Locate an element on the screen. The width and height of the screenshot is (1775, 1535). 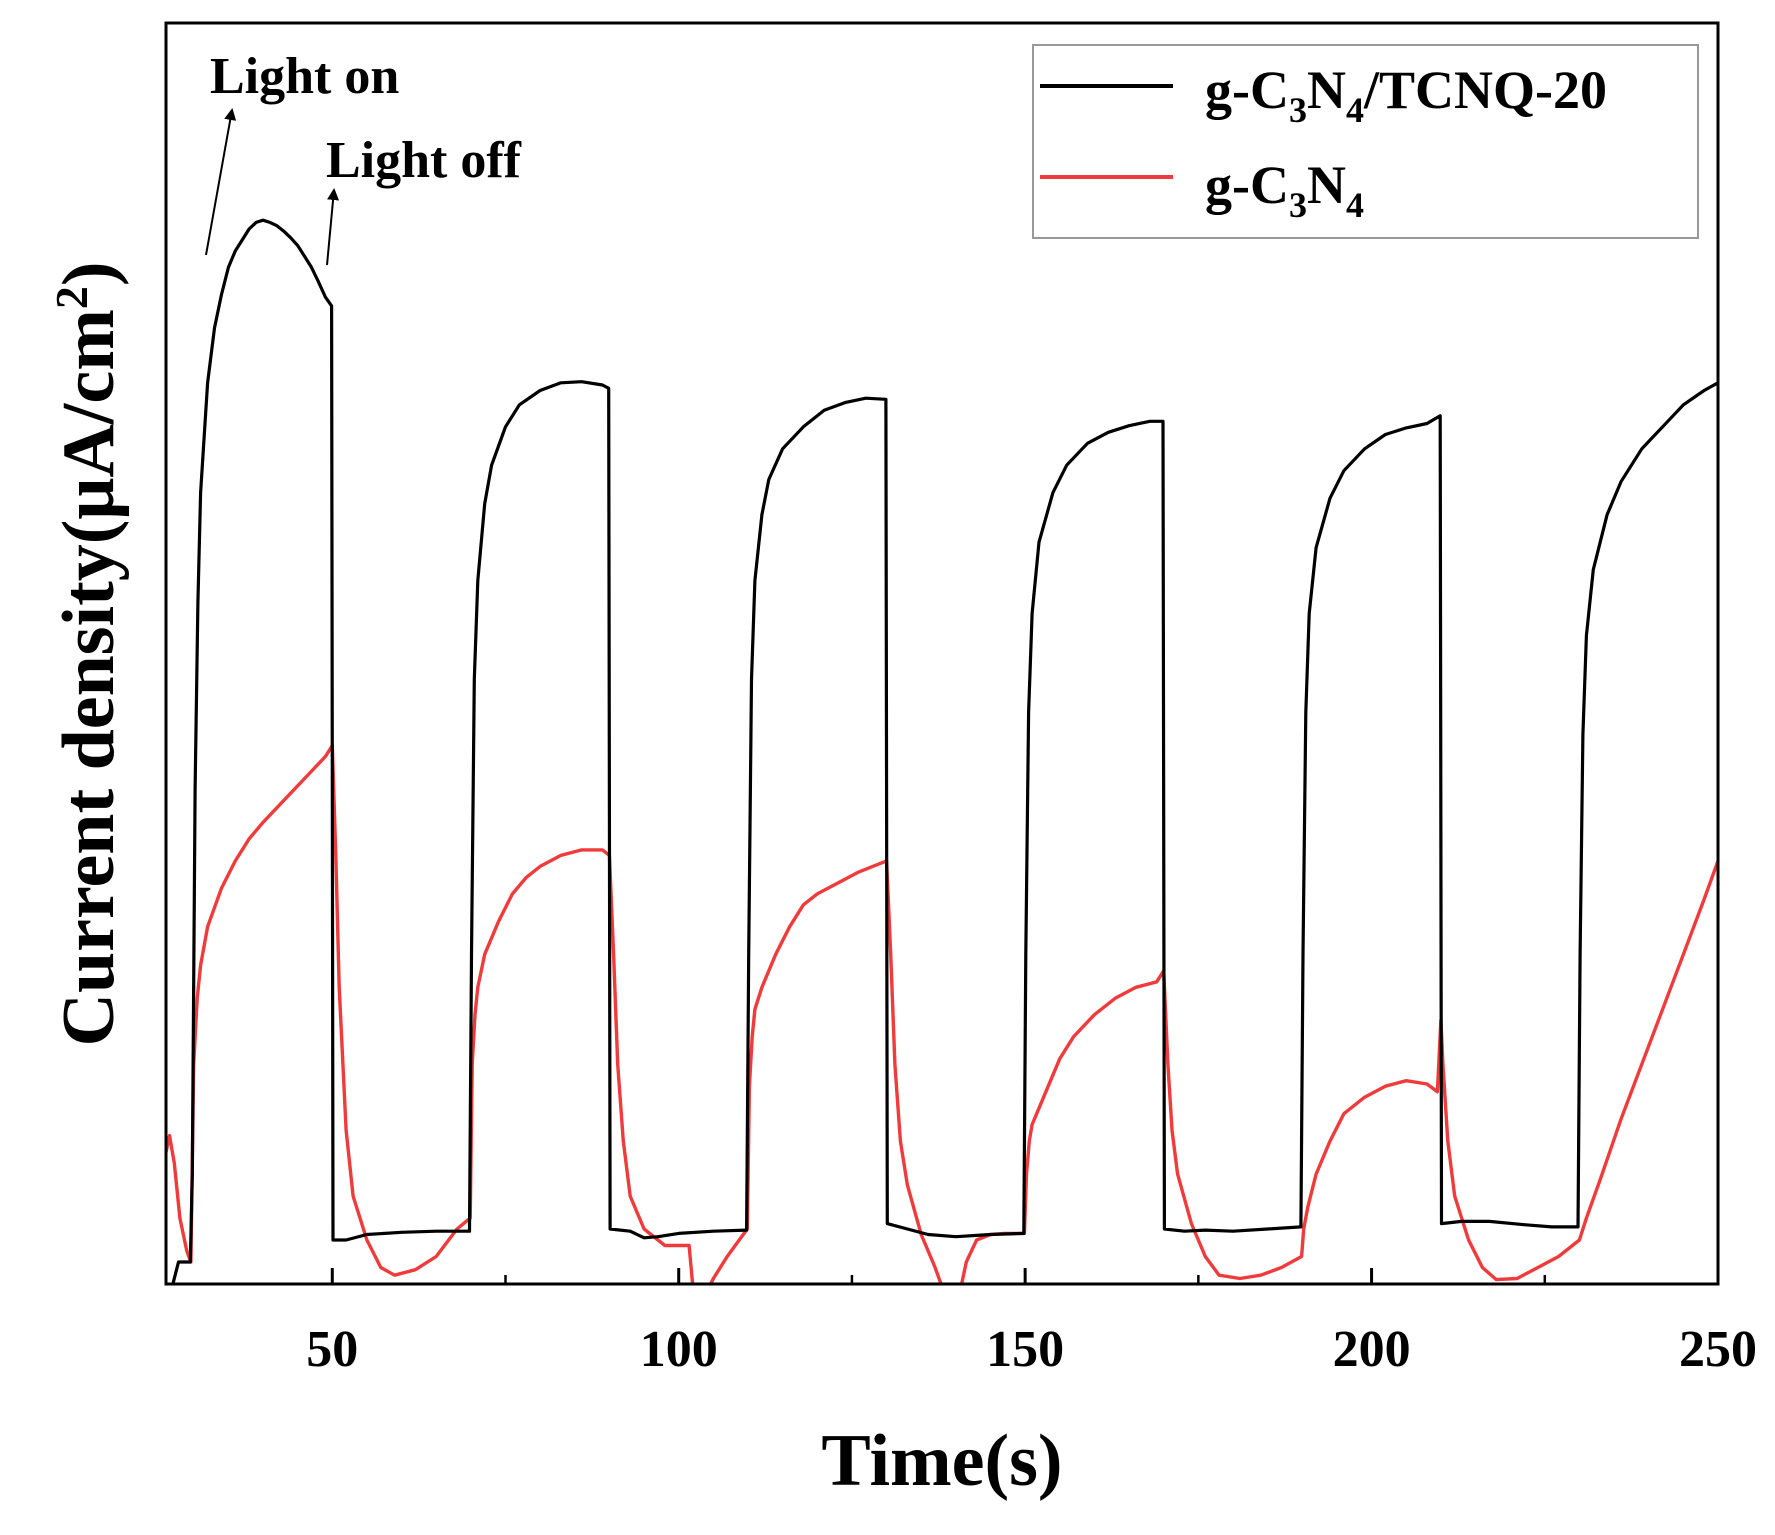
light-on-label: Light on is located at coordinates (304, 76).